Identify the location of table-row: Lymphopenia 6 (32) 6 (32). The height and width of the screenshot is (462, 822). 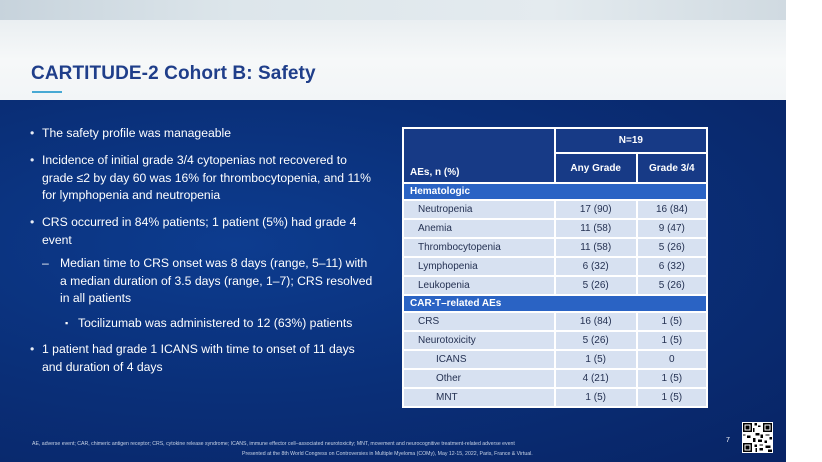
(555, 266).